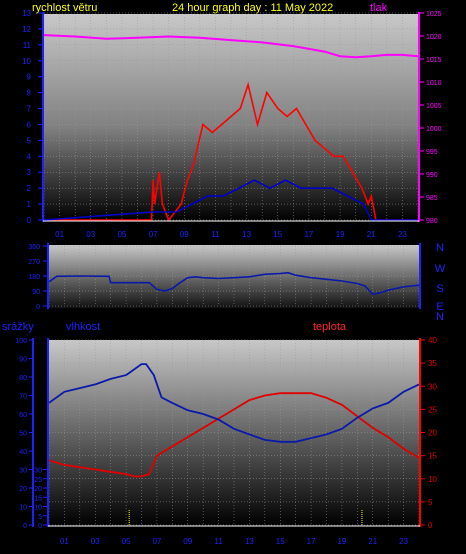 The image size is (466, 554). Describe the element at coordinates (403, 541) in the screenshot. I see `lower-hour-label: 23` at that location.